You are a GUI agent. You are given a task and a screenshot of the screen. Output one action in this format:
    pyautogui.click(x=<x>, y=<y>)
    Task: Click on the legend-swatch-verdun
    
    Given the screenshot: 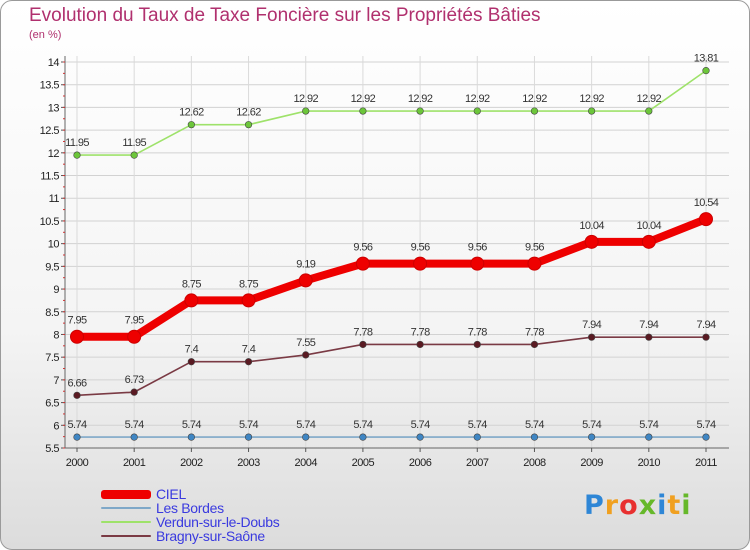 What is the action you would take?
    pyautogui.click(x=126, y=522)
    